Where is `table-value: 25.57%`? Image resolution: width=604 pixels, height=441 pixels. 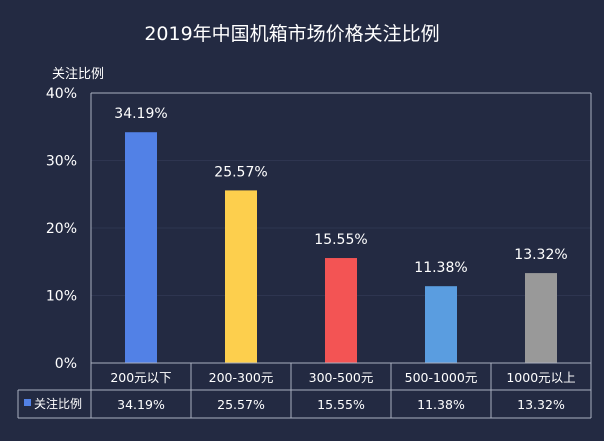
table-value: 25.57% is located at coordinates (241, 404).